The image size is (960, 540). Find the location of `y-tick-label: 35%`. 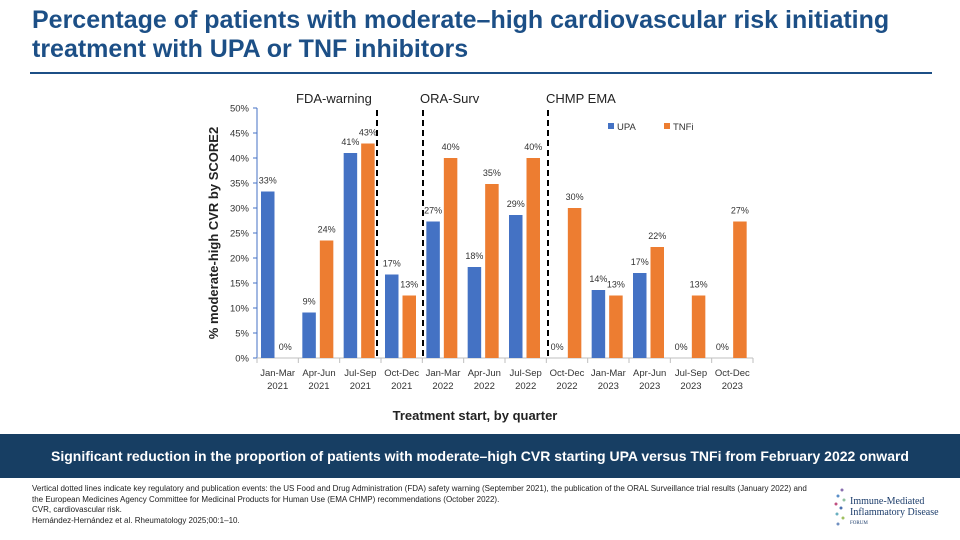

y-tick-label: 35% is located at coordinates (240, 184).